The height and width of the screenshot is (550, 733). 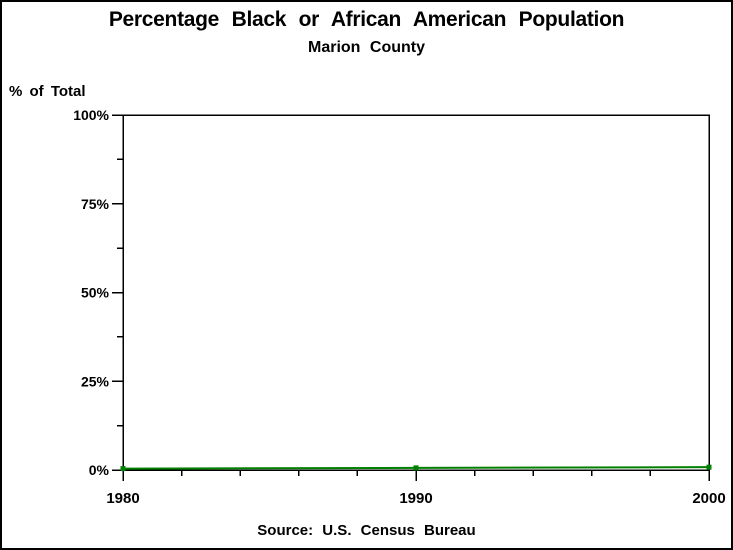 What do you see at coordinates (99, 470) in the screenshot?
I see `y-tick-label: 0%` at bounding box center [99, 470].